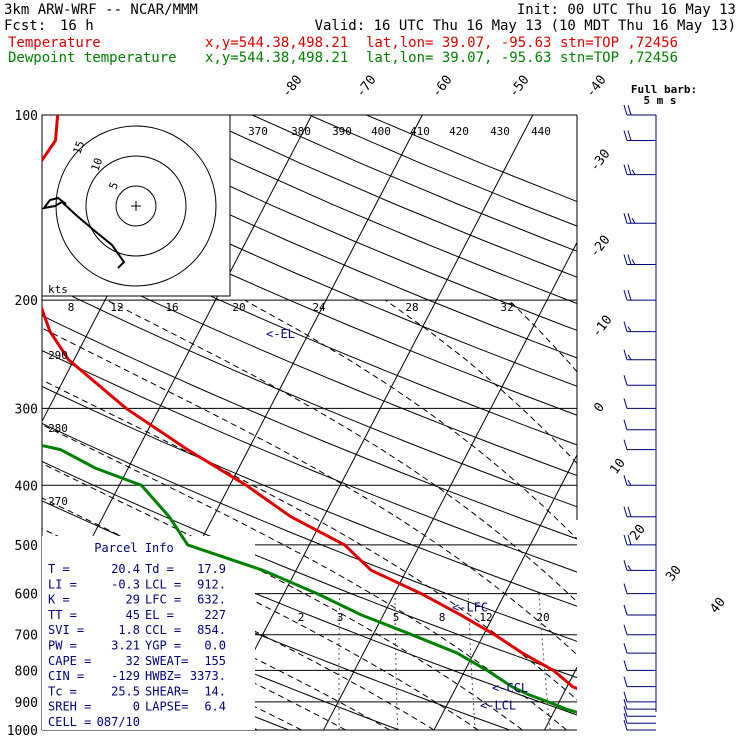  What do you see at coordinates (159, 615) in the screenshot?
I see `parcel-row-label: EL =` at bounding box center [159, 615].